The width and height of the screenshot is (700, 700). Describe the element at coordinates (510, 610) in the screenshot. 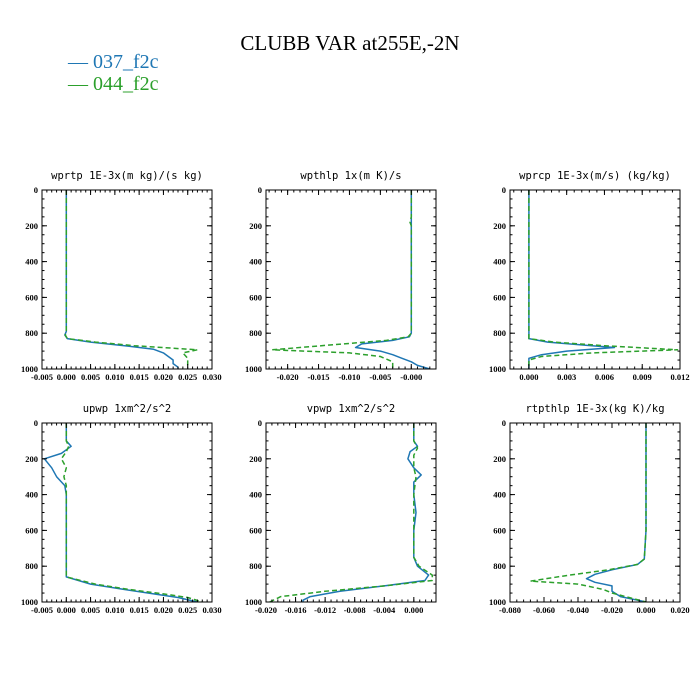

I see `x-tick-label: -0.080` at that location.